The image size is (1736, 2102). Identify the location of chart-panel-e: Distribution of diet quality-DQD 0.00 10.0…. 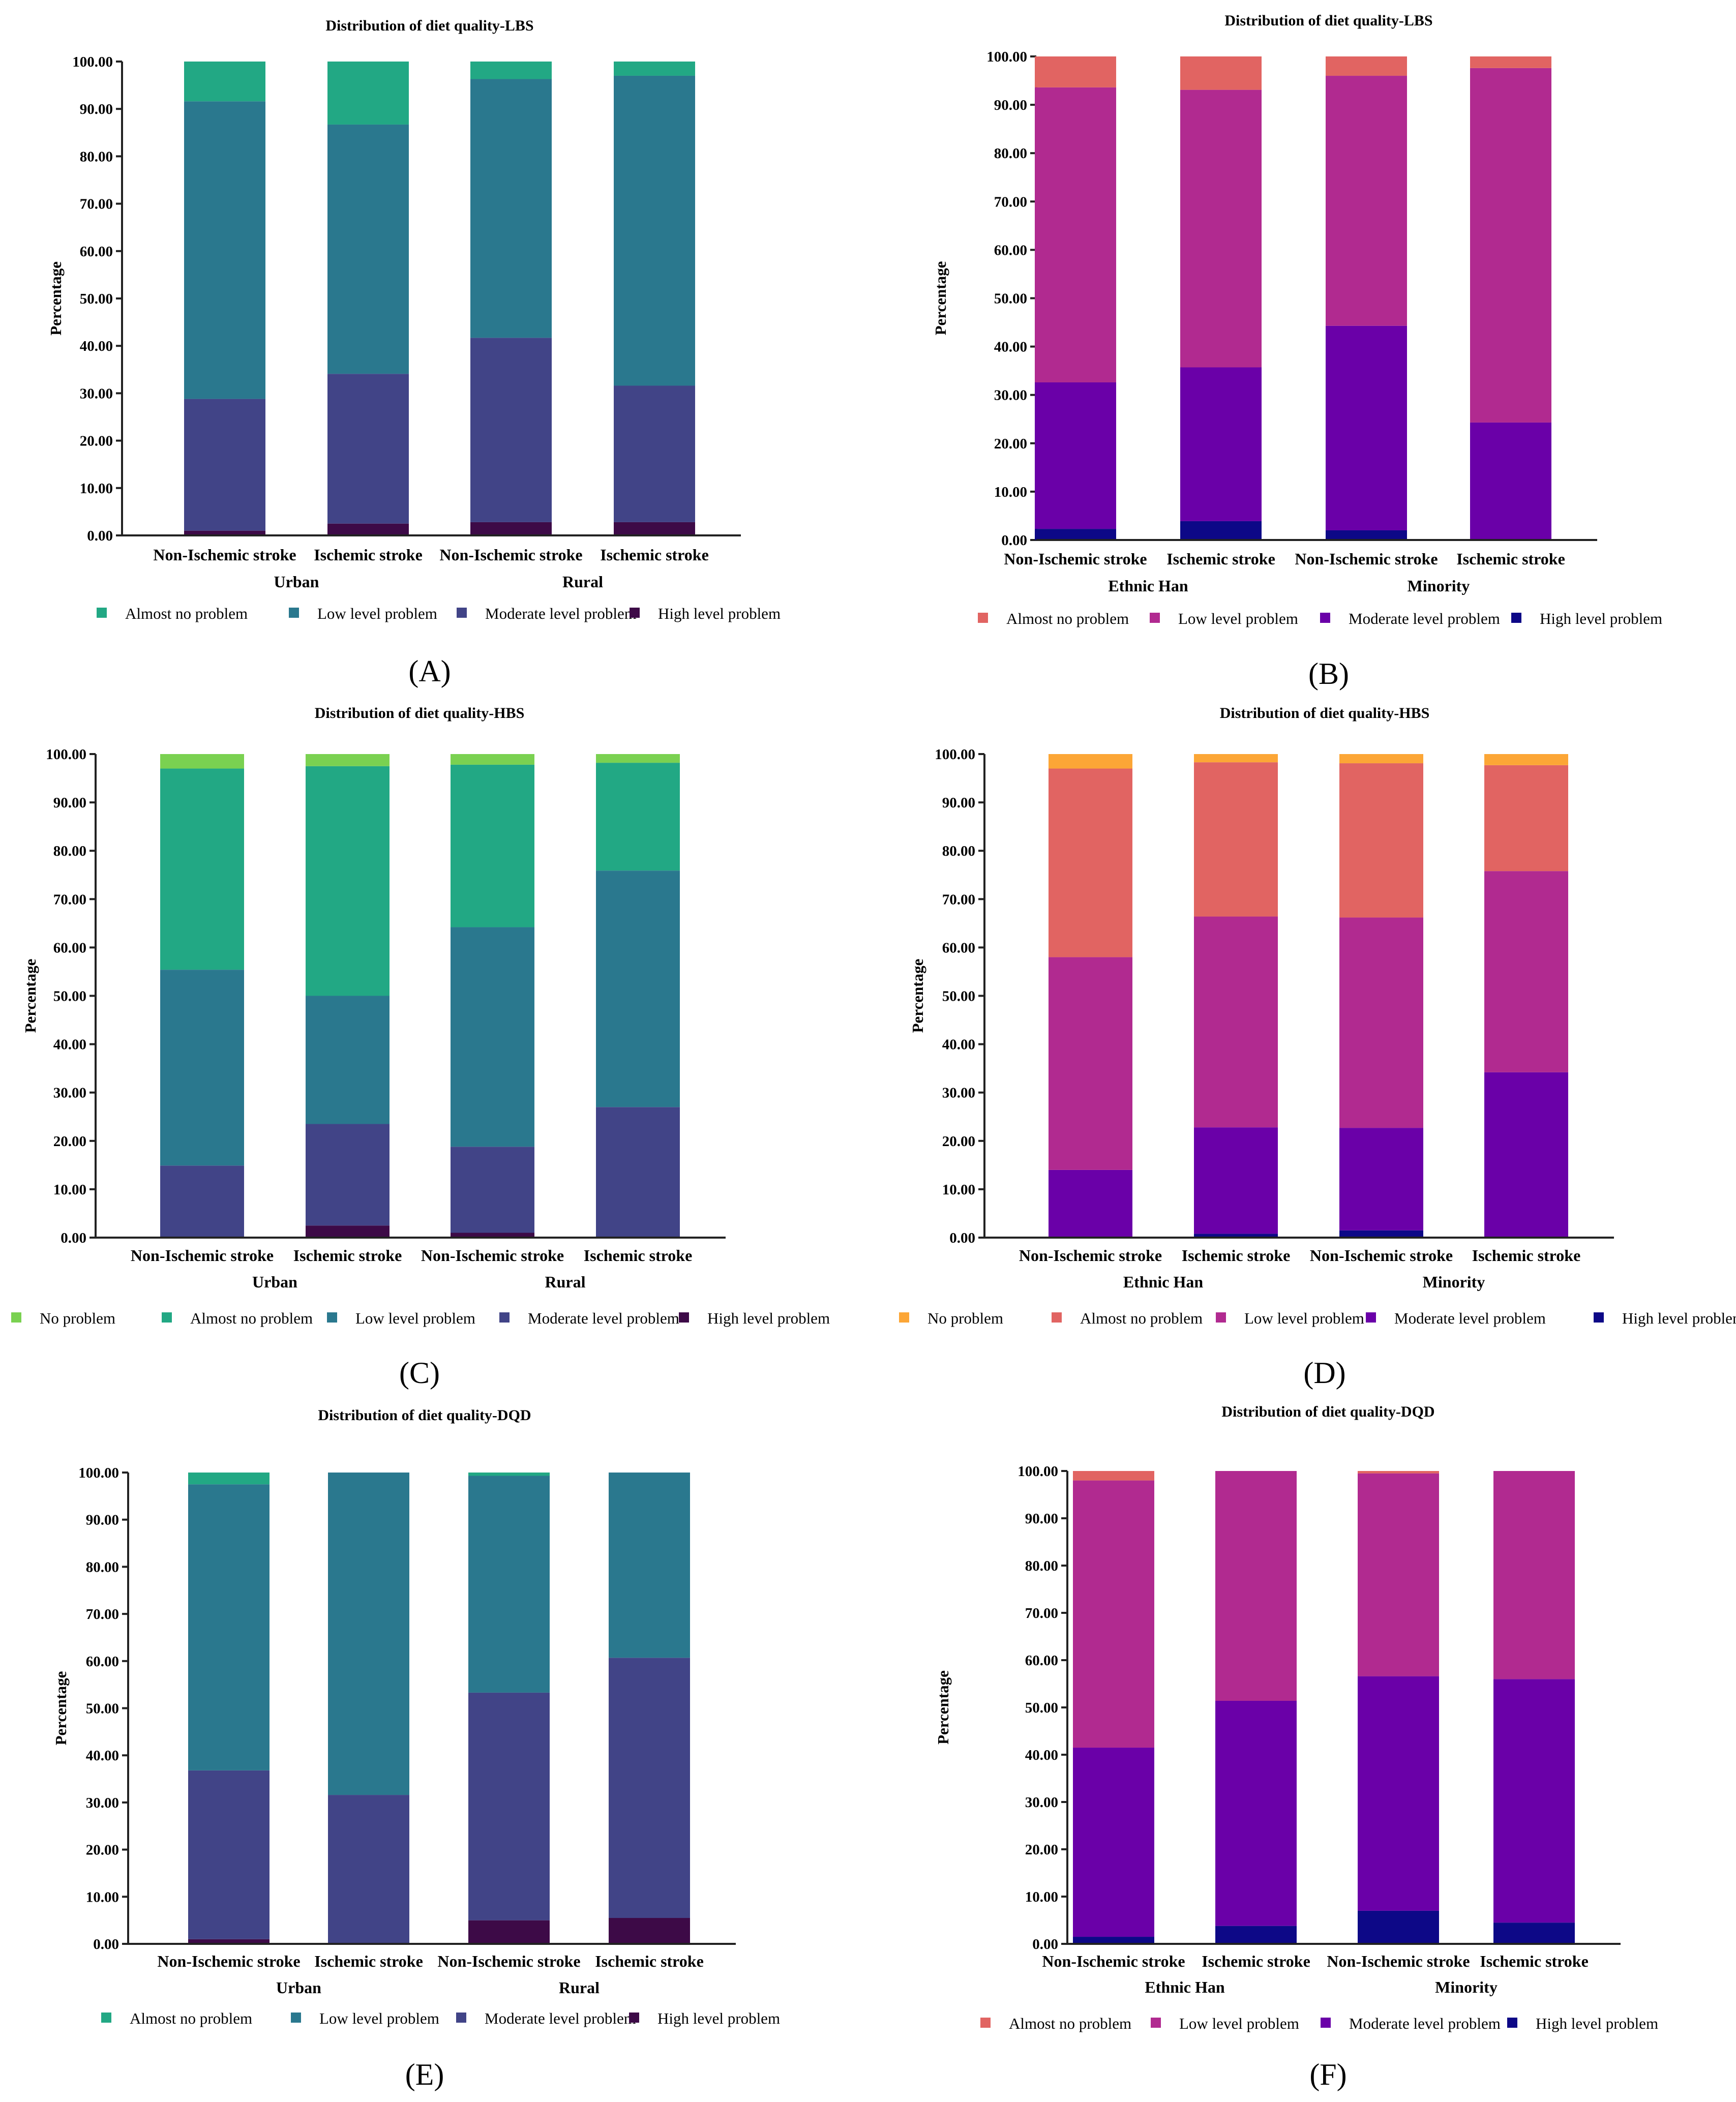
(416, 1749).